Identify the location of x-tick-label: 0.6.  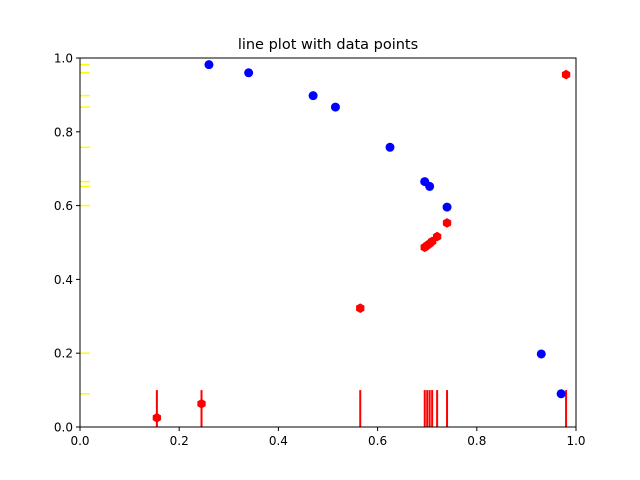
(377, 441).